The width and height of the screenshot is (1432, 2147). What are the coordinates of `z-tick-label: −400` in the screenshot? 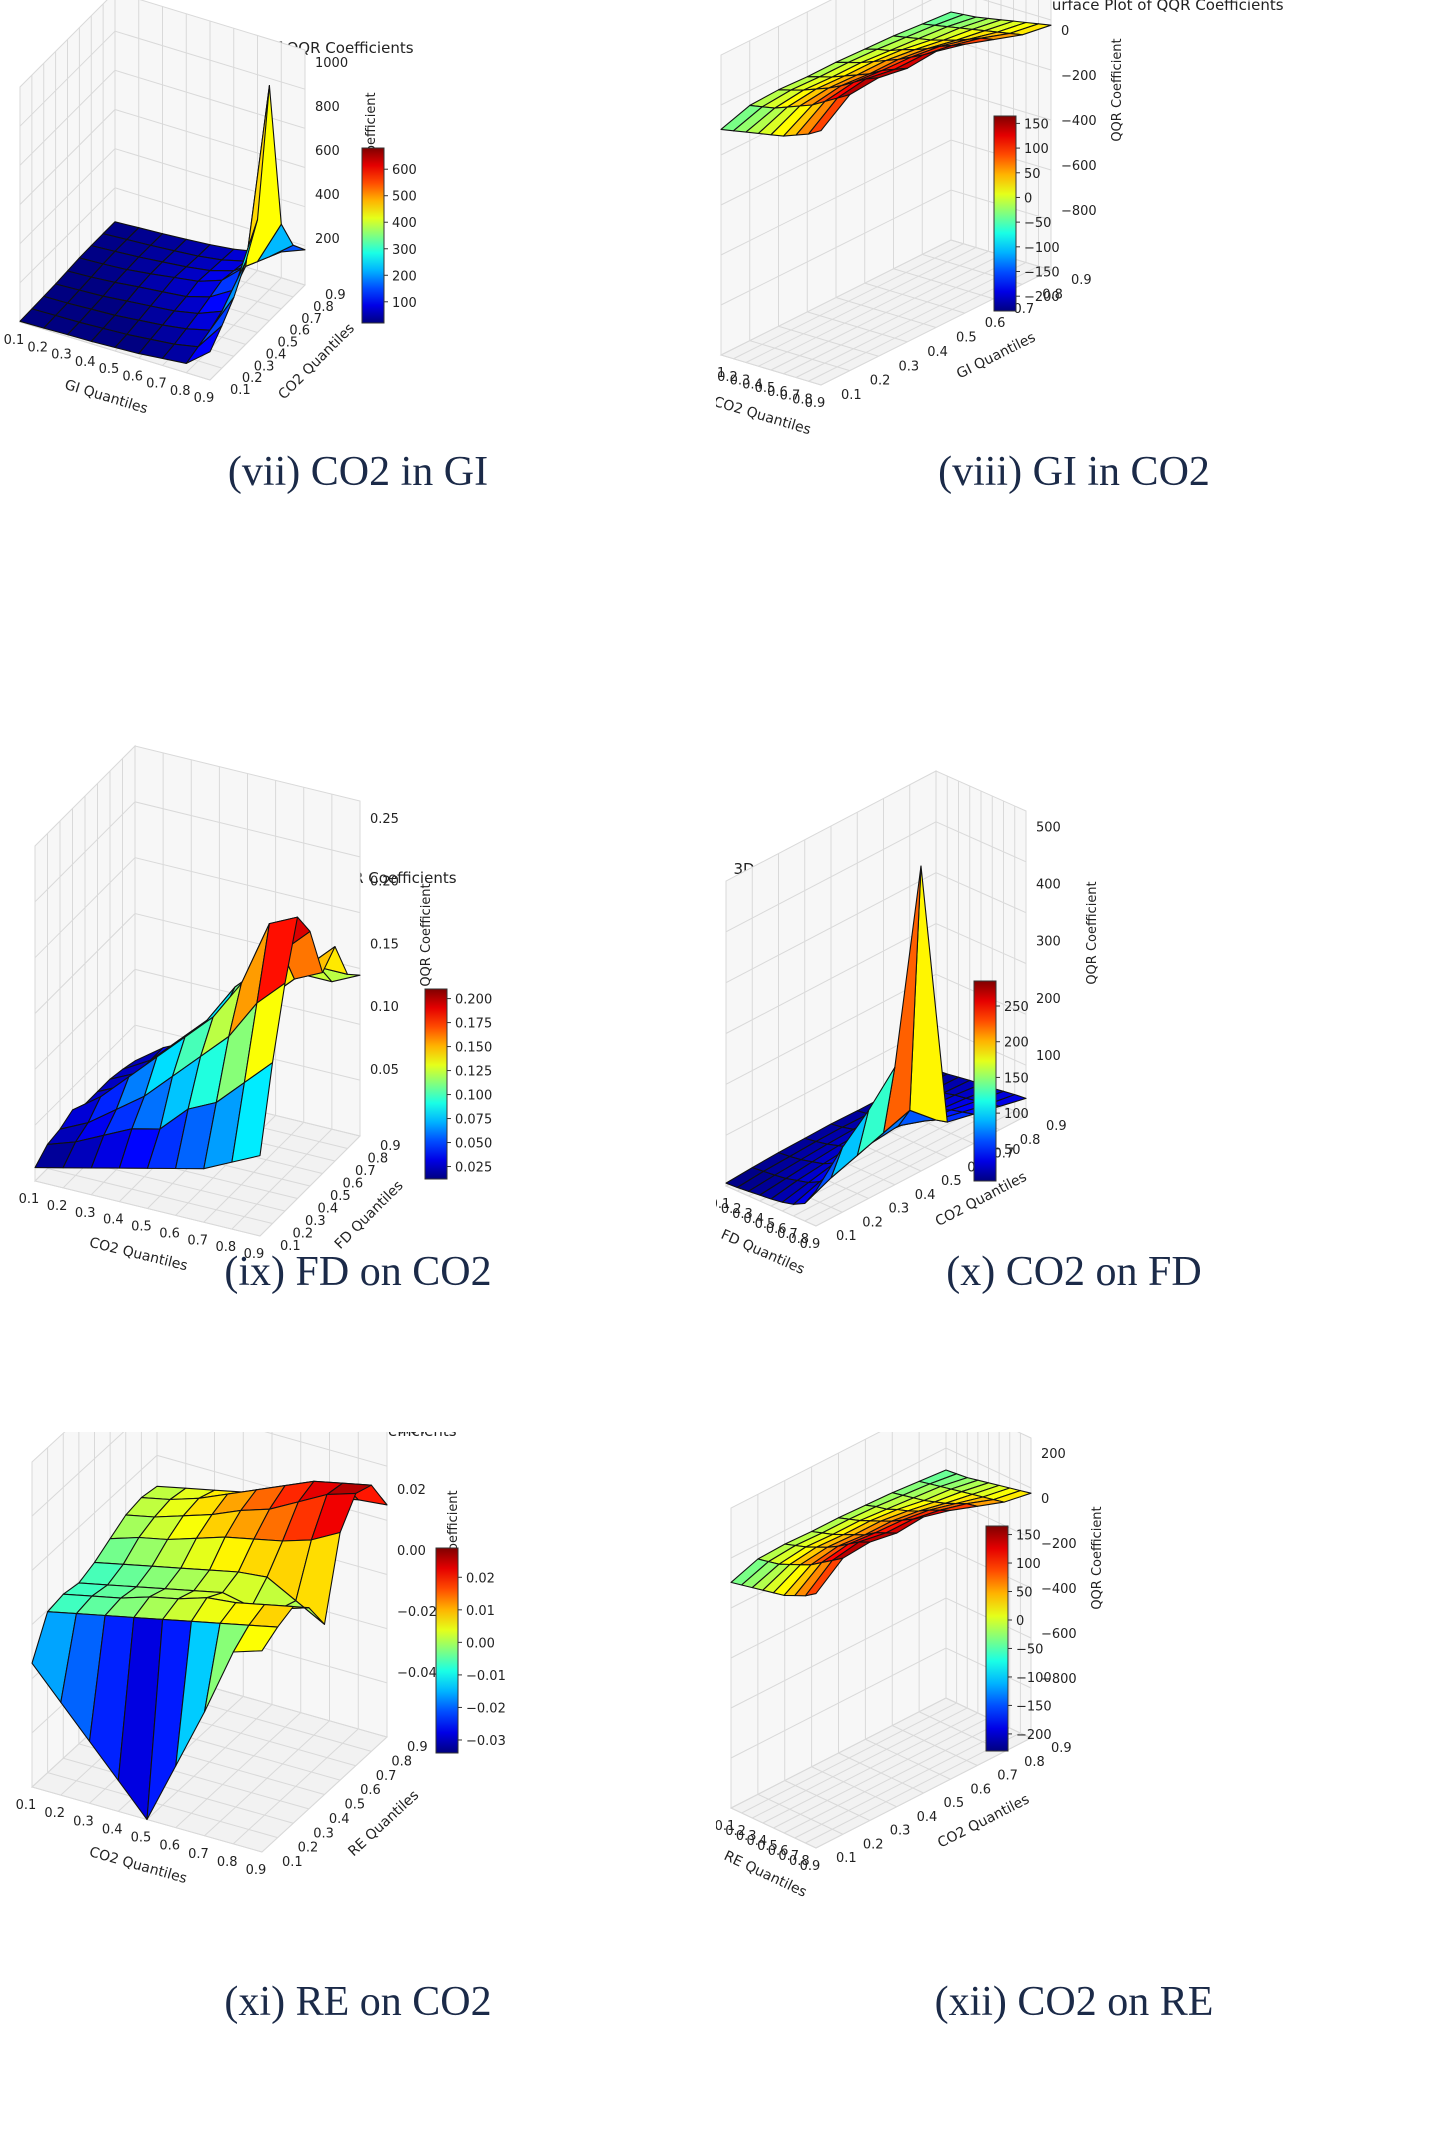 It's located at (1059, 1589).